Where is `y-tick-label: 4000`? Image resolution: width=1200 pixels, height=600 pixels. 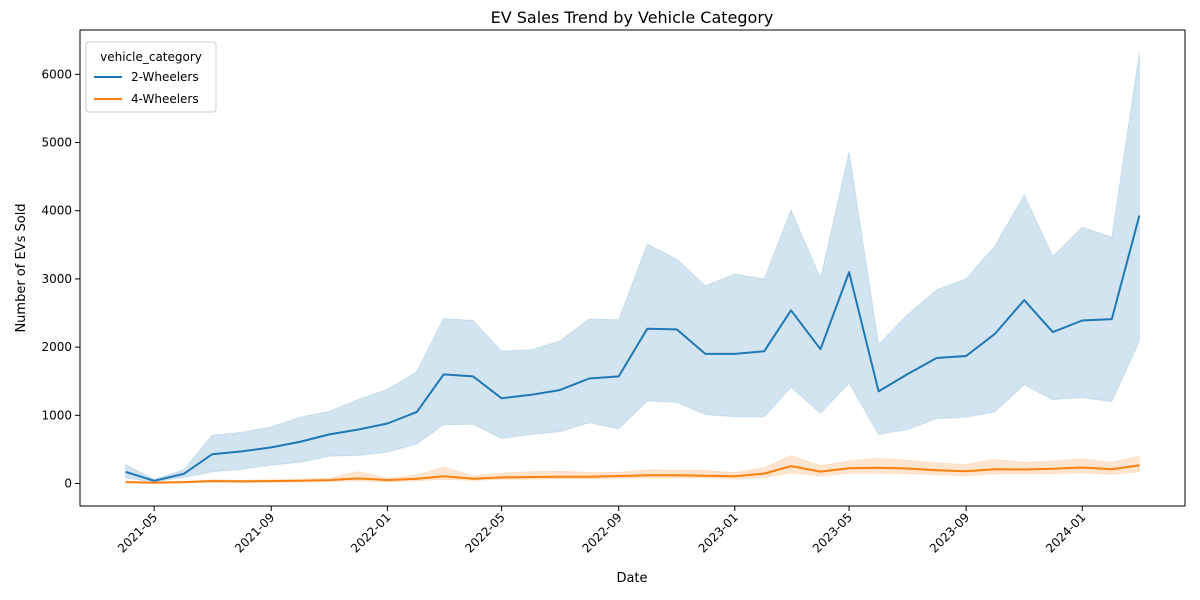 y-tick-label: 4000 is located at coordinates (56, 211).